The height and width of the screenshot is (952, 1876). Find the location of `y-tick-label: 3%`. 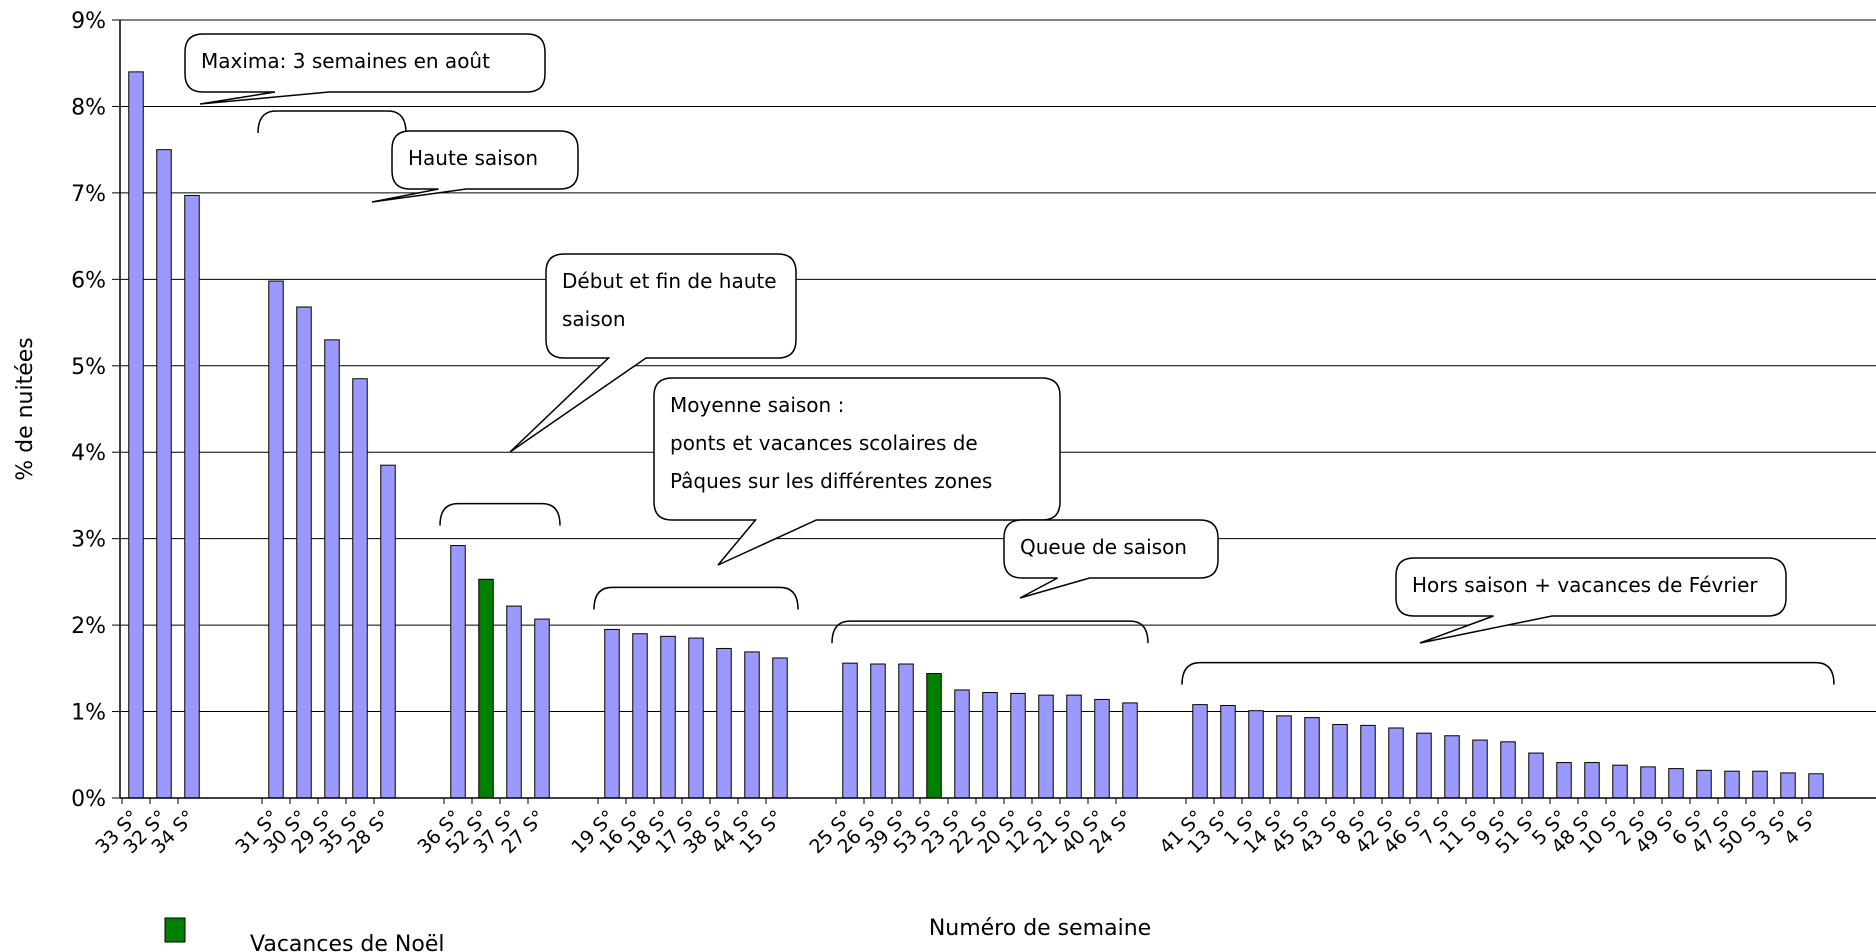

y-tick-label: 3% is located at coordinates (88, 540).